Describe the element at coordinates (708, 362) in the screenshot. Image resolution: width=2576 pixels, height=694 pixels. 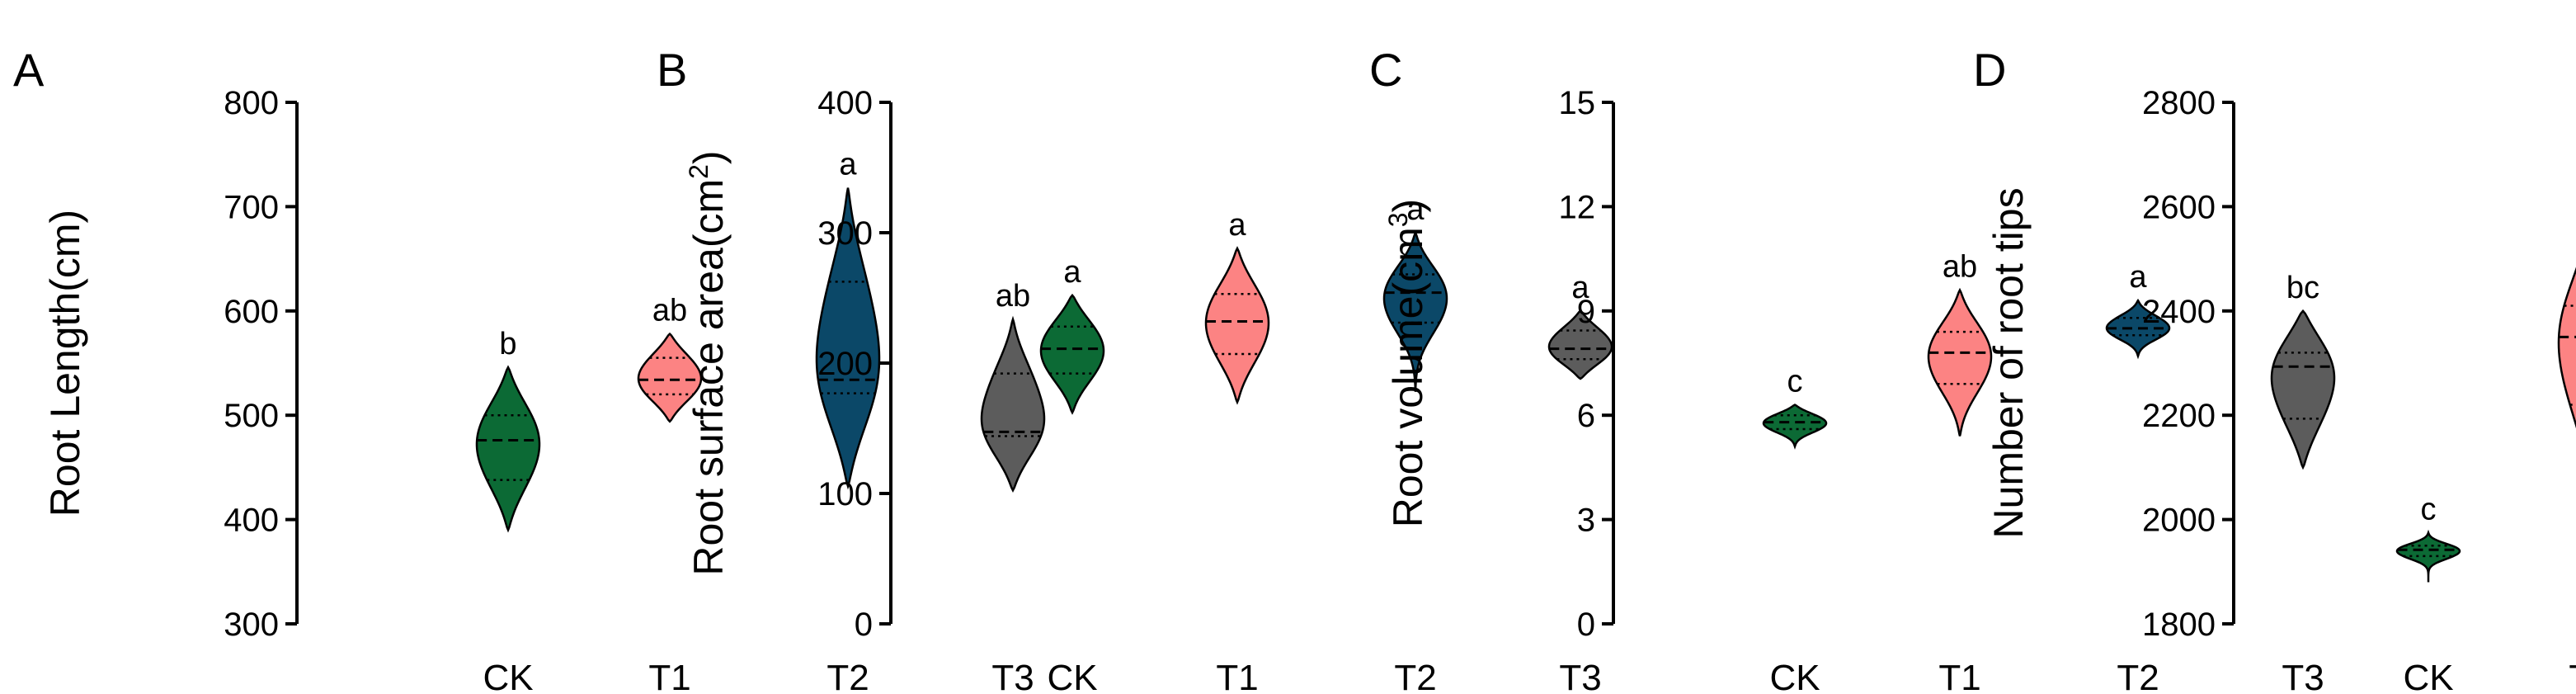
I see `y-axis-title: Root surface area(cm2)` at that location.